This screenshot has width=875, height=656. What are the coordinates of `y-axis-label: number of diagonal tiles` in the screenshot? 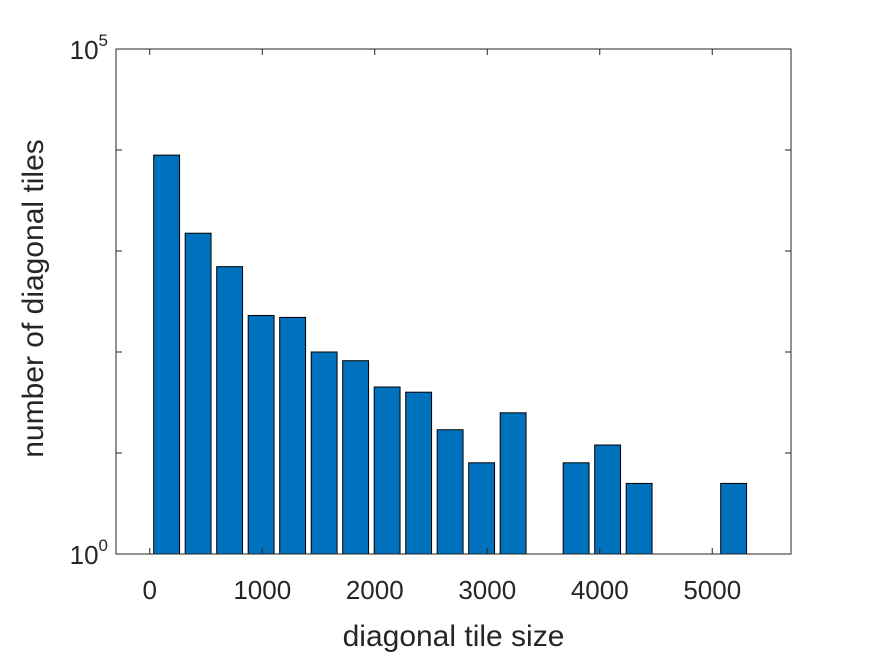 It's located at (33, 298).